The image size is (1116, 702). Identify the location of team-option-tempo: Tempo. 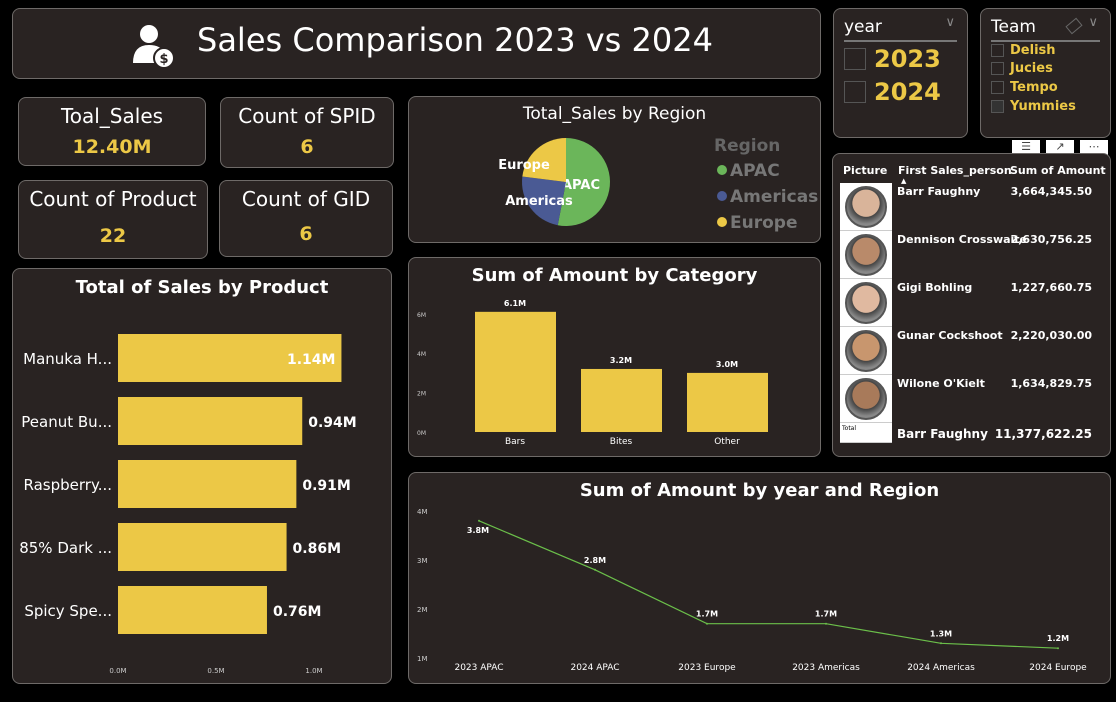
(1024, 87).